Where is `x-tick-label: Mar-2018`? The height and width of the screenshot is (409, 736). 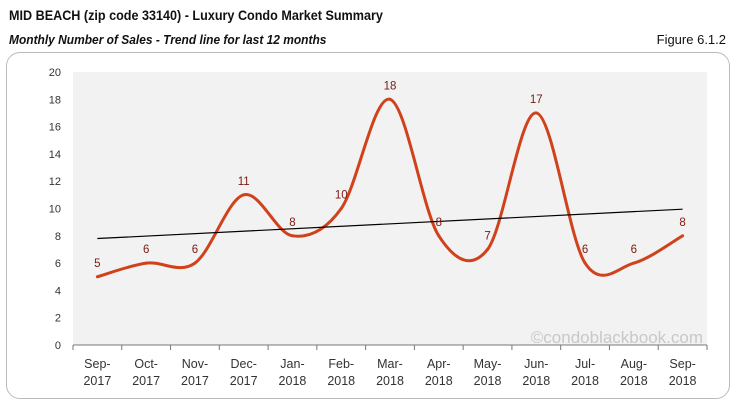 x-tick-label: Mar-2018 is located at coordinates (390, 372).